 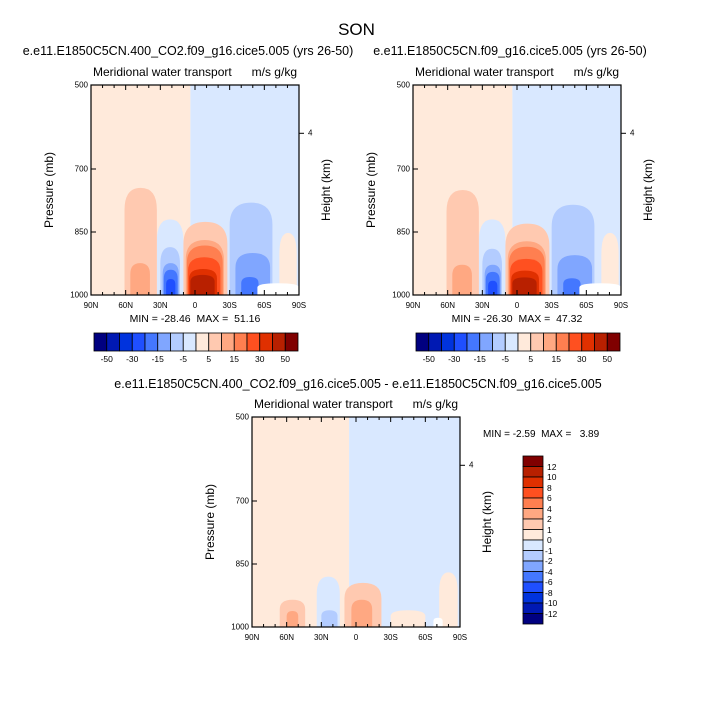 What do you see at coordinates (551, 613) in the screenshot?
I see `colorbar-label: -12` at bounding box center [551, 613].